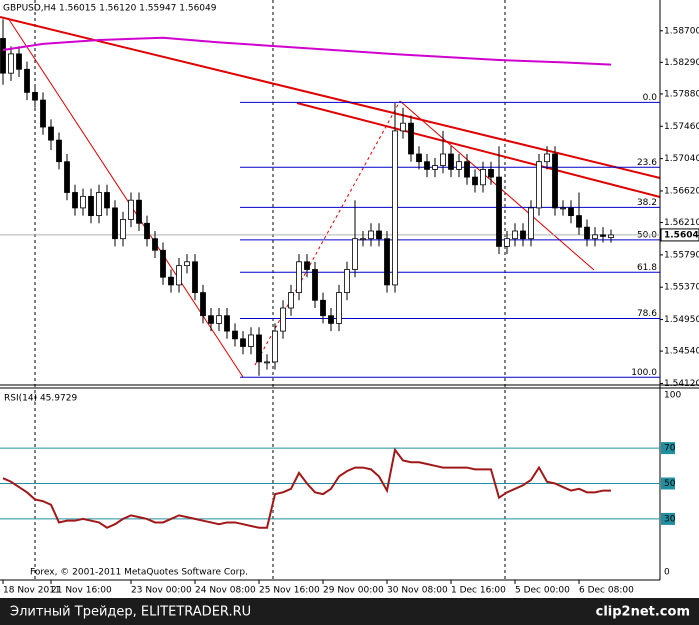 This screenshot has height=625, width=699. I want to click on trendline, so click(478, 150).